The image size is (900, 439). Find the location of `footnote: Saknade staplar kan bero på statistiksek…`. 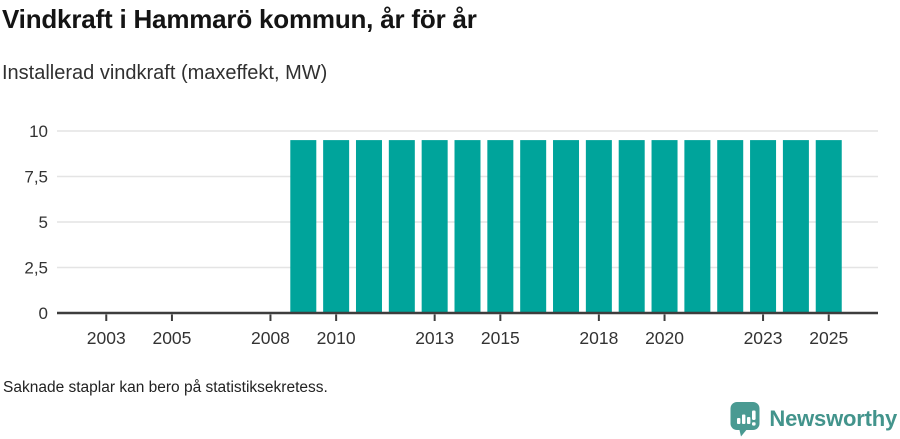

footnote: Saknade staplar kan bero på statistiksek… is located at coordinates (165, 387).